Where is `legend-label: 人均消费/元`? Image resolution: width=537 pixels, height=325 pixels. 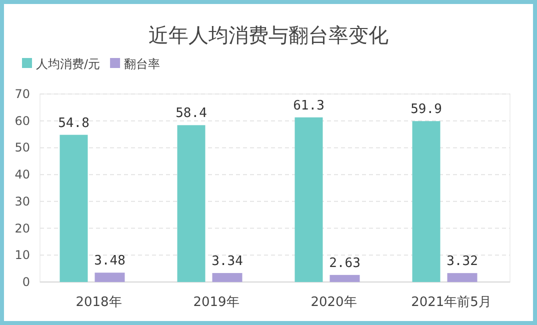 legend-label: 人均消费/元 is located at coordinates (68, 64).